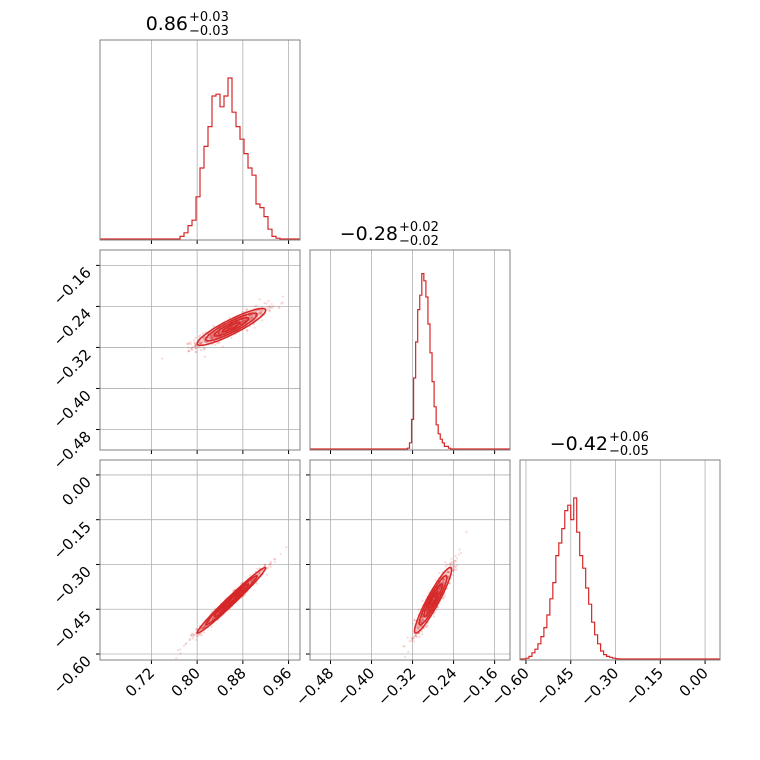  I want to click on x-tick-label-p2-3: −0.15, so click(644, 686).